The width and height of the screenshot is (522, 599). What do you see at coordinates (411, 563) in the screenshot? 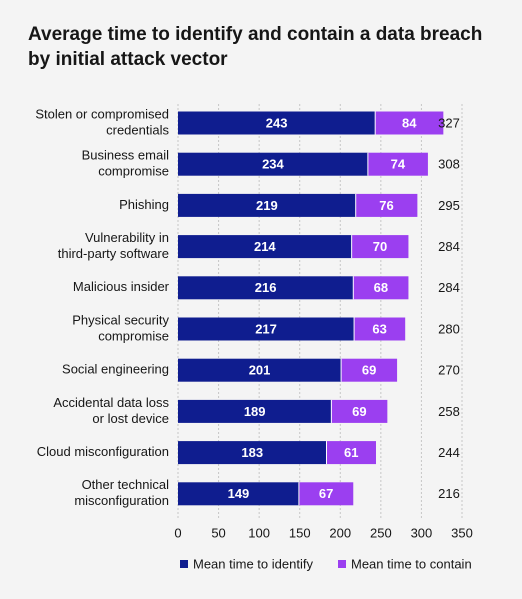
I see `legend-label-contain: Mean time to contain` at bounding box center [411, 563].